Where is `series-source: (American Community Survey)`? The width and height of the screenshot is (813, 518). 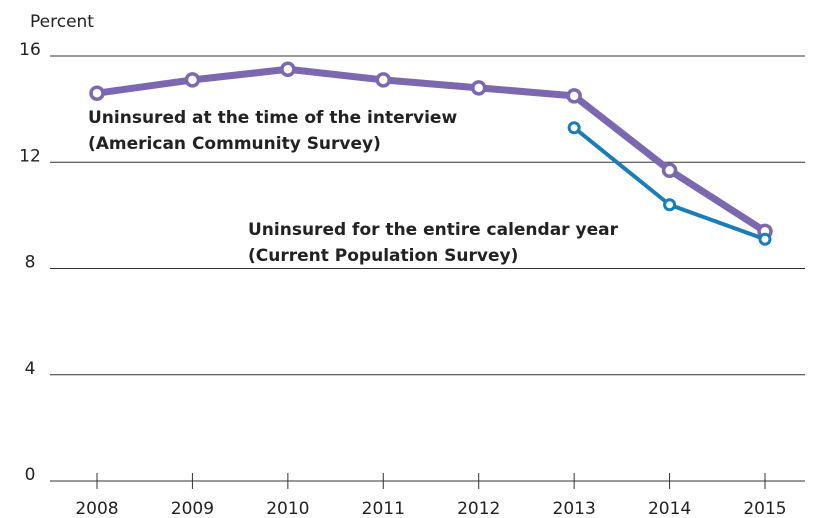
series-source: (American Community Survey) is located at coordinates (234, 144).